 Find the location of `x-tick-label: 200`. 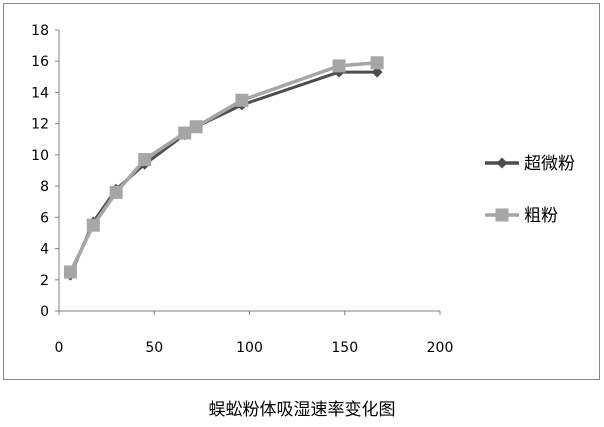

x-tick-label: 200 is located at coordinates (440, 348).